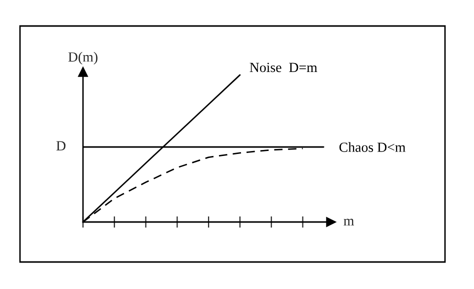  I want to click on y-axis-title: D(m), so click(83, 58).